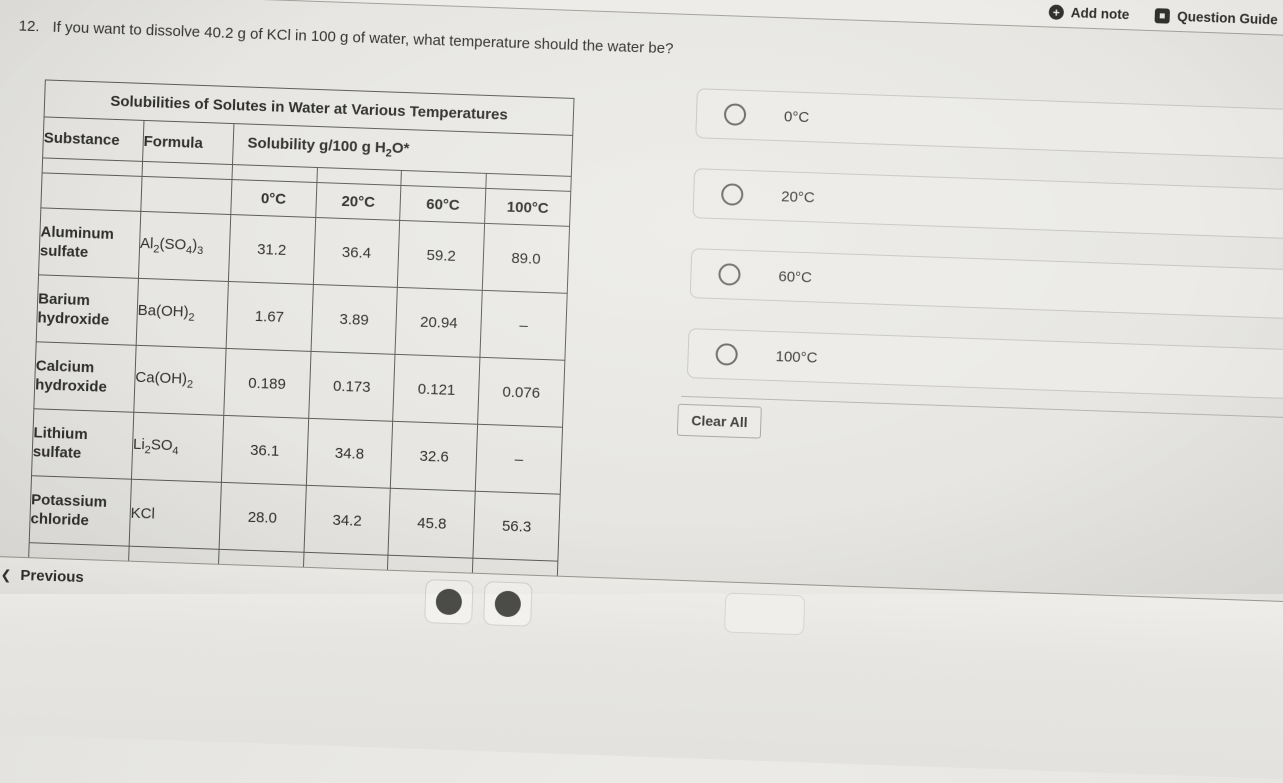  What do you see at coordinates (989, 125) in the screenshot?
I see `answer-option: 0°C` at bounding box center [989, 125].